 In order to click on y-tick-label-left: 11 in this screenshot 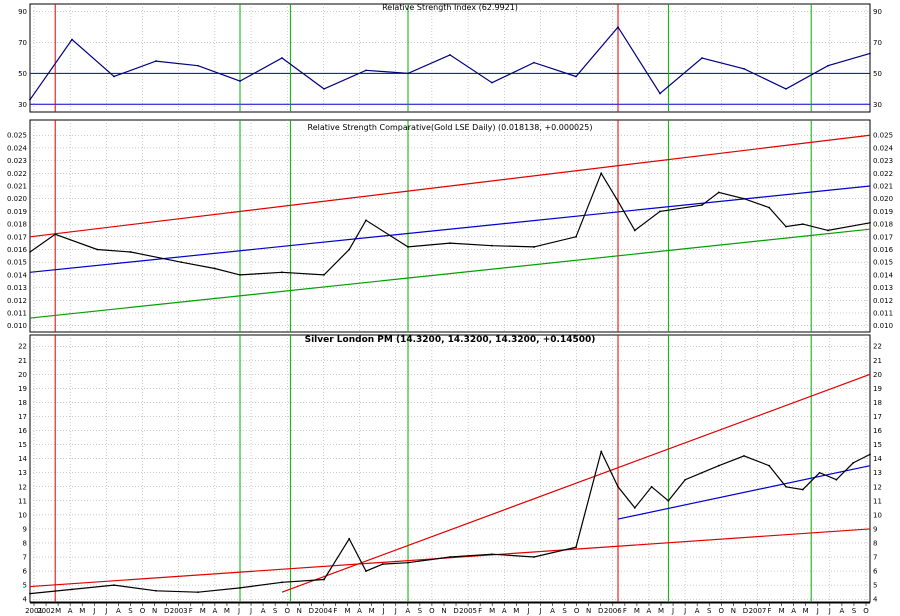, I will do `click(22, 501)`.